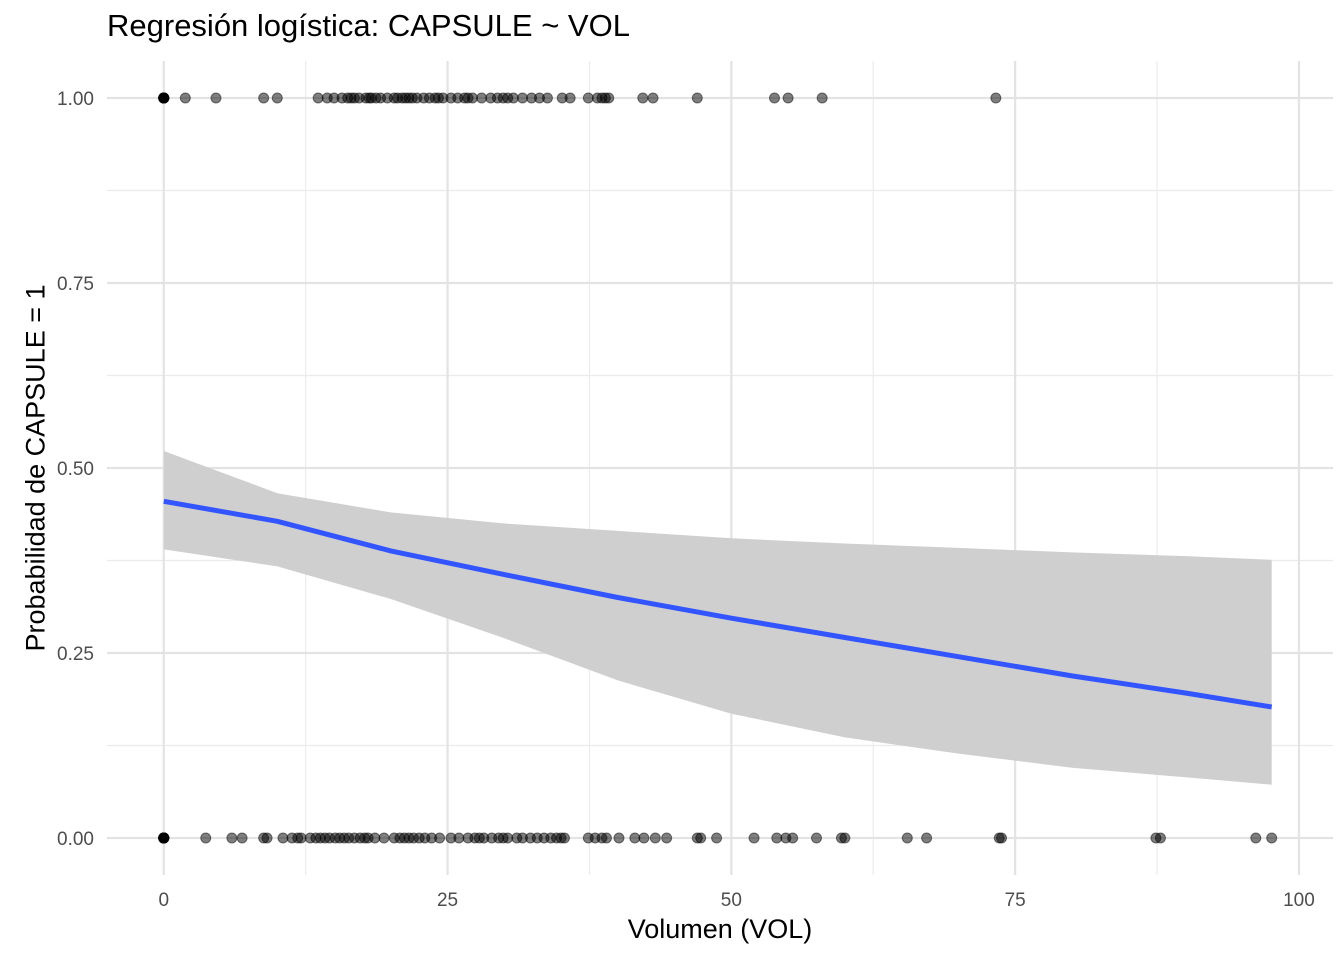  I want to click on y-tick-label: 1.00, so click(75, 99).